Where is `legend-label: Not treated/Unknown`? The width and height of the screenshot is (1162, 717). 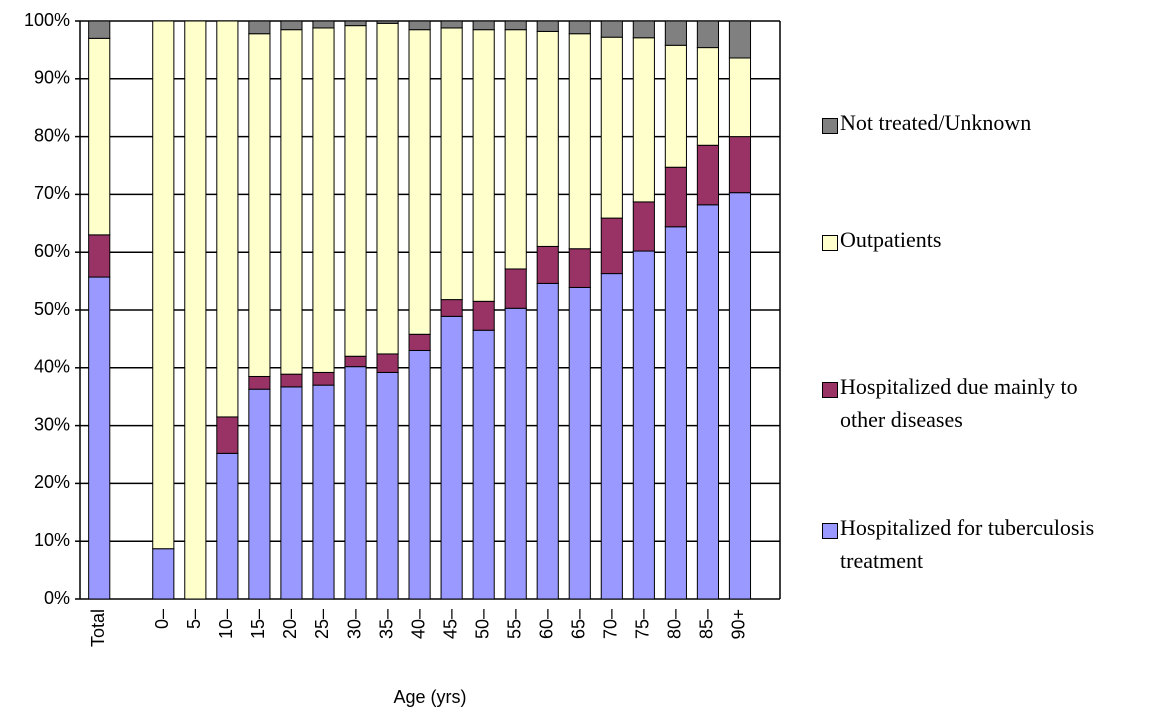 legend-label: Not treated/Unknown is located at coordinates (936, 122).